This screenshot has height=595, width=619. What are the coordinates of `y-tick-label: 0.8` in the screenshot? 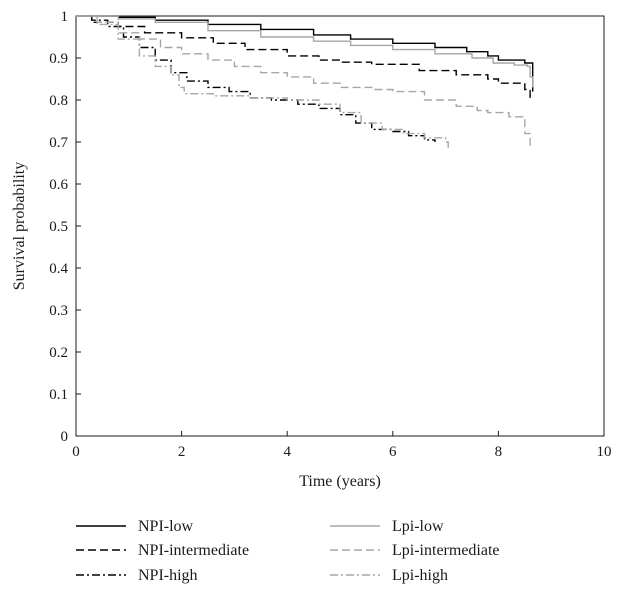 It's located at (58, 101).